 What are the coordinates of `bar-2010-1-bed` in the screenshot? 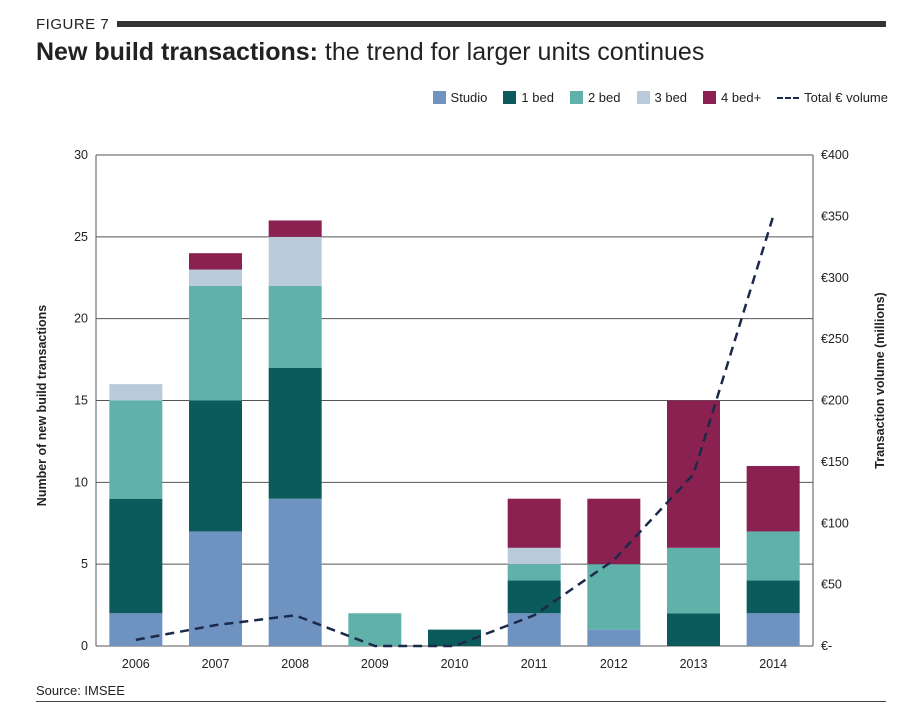 It's located at (454, 637).